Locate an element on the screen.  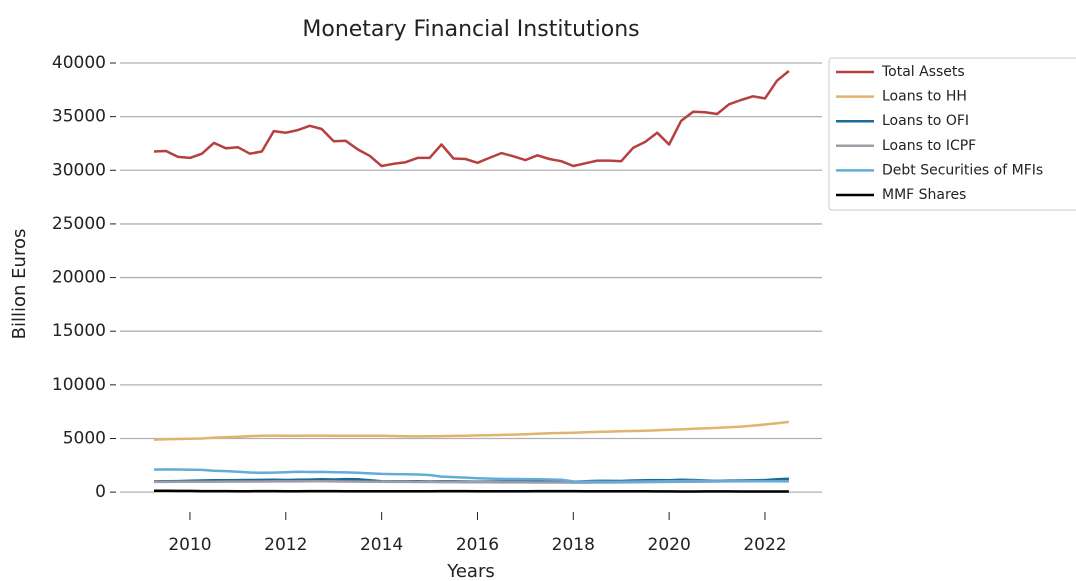
legend-label: Loans to ICPF is located at coordinates (929, 146).